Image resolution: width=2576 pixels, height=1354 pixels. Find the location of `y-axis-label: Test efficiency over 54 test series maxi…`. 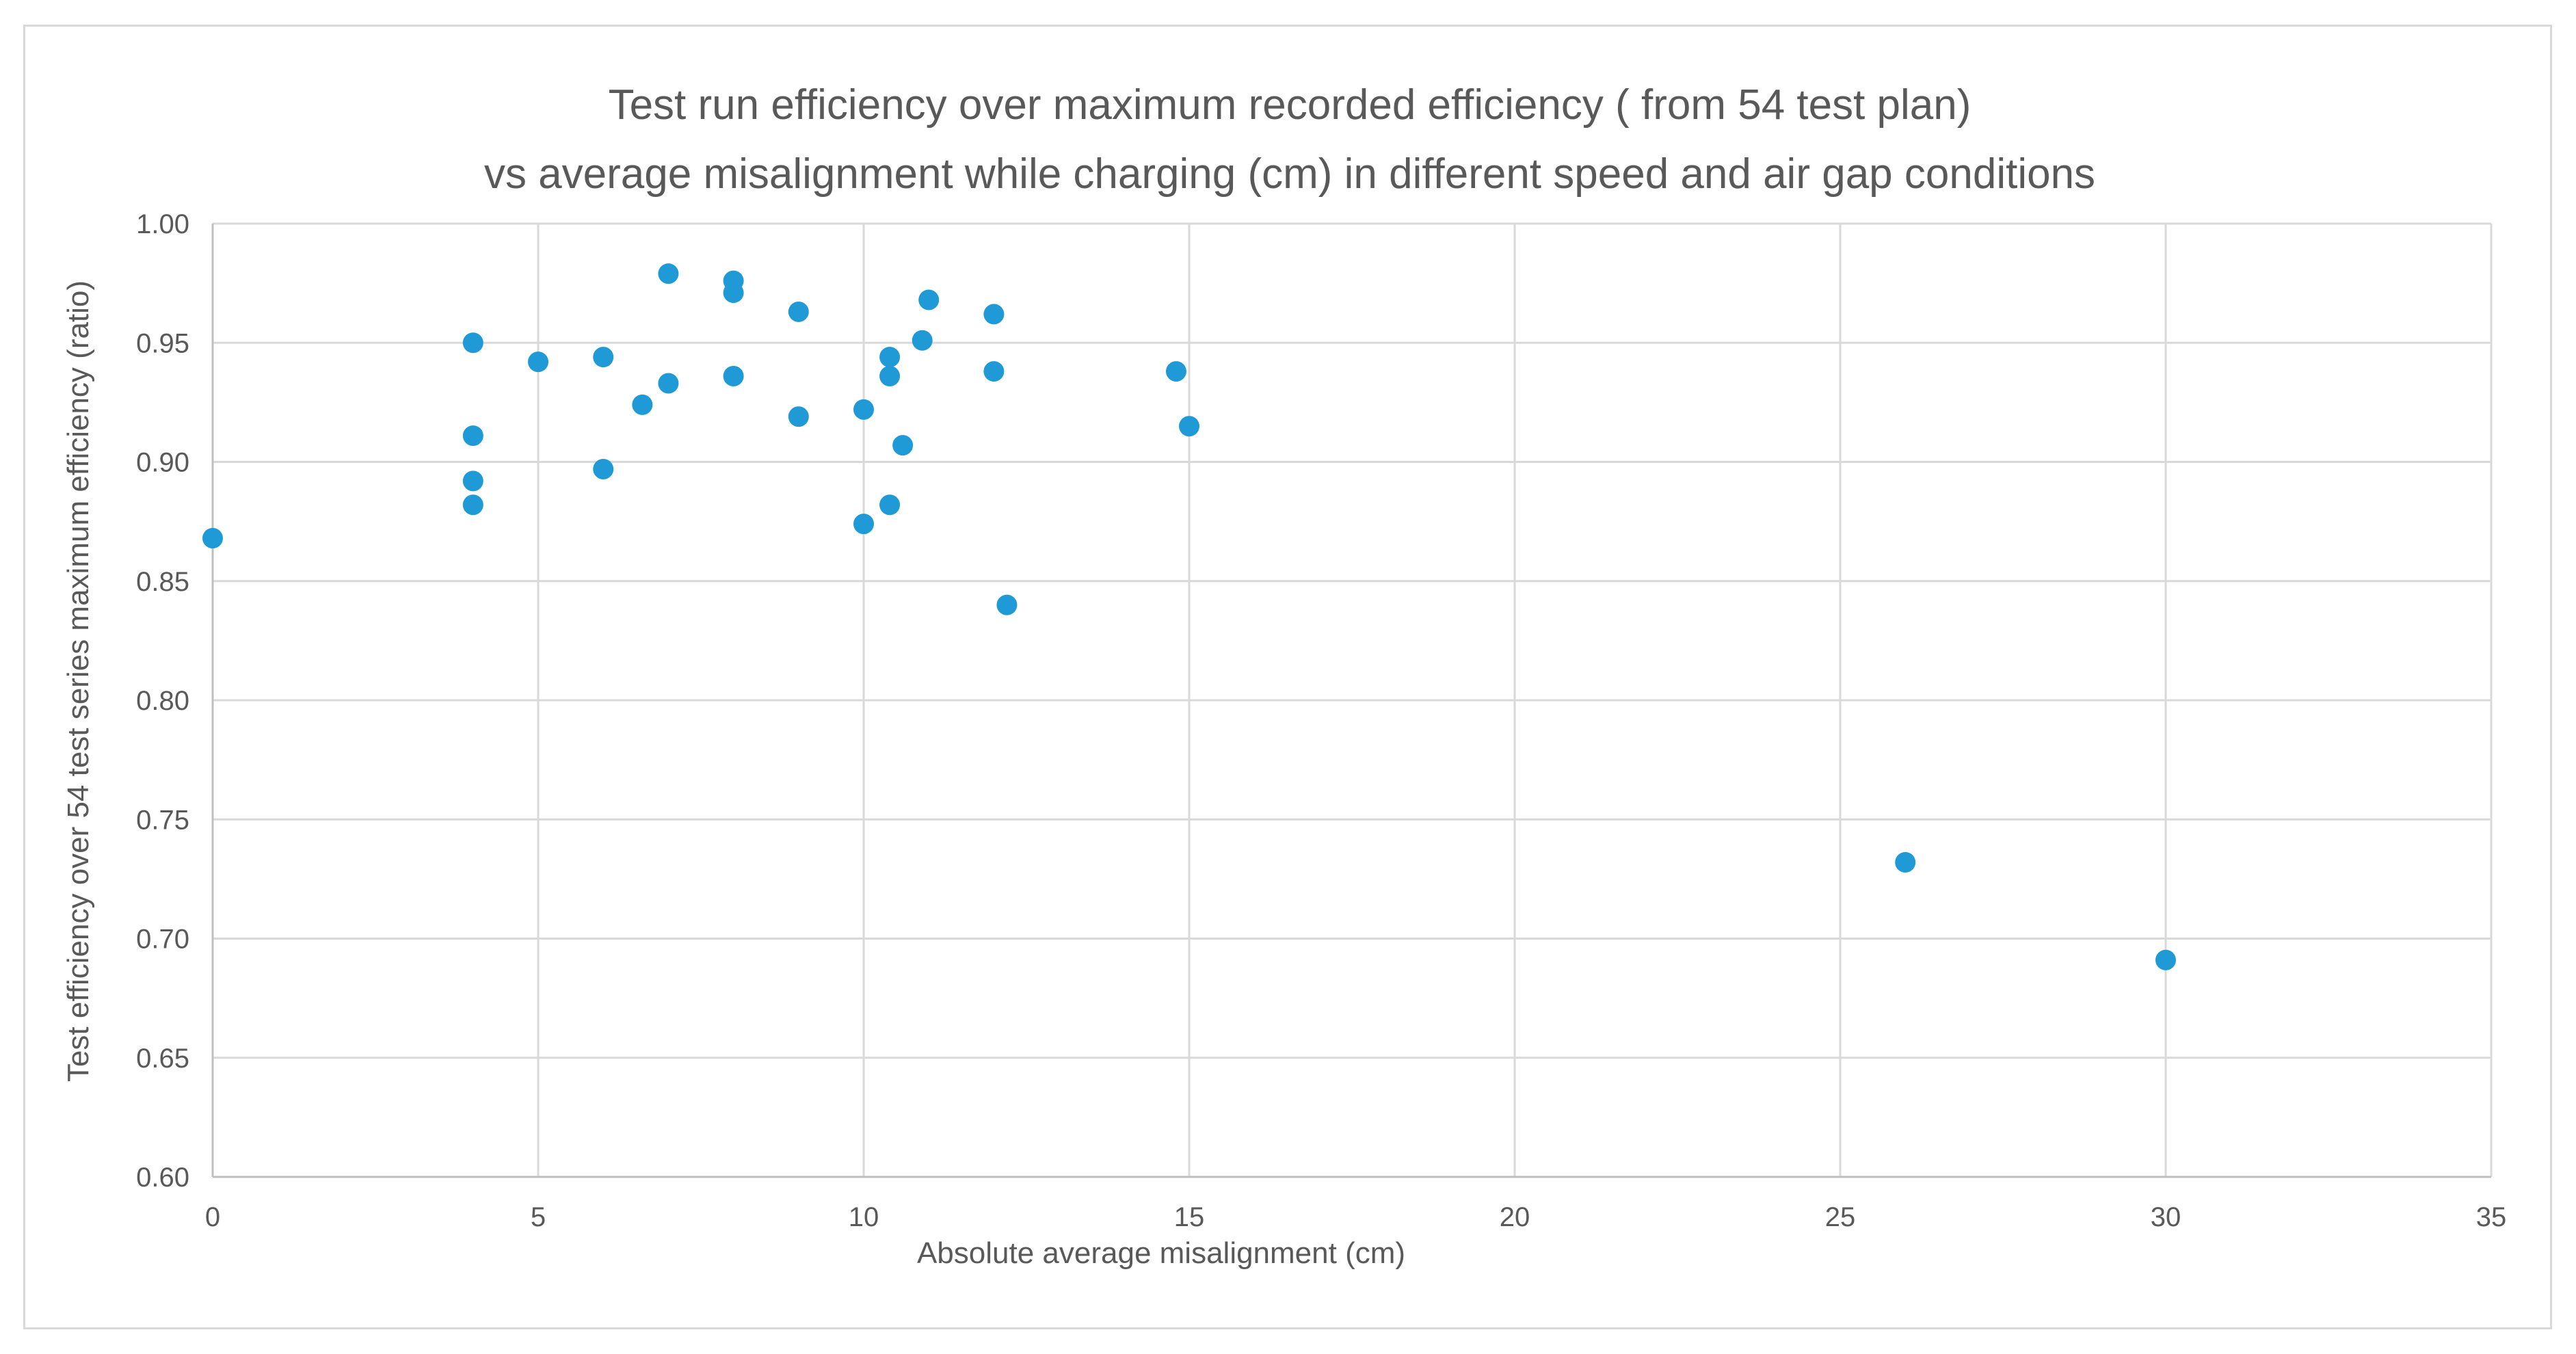

y-axis-label: Test efficiency over 54 test series maxi… is located at coordinates (78, 681).